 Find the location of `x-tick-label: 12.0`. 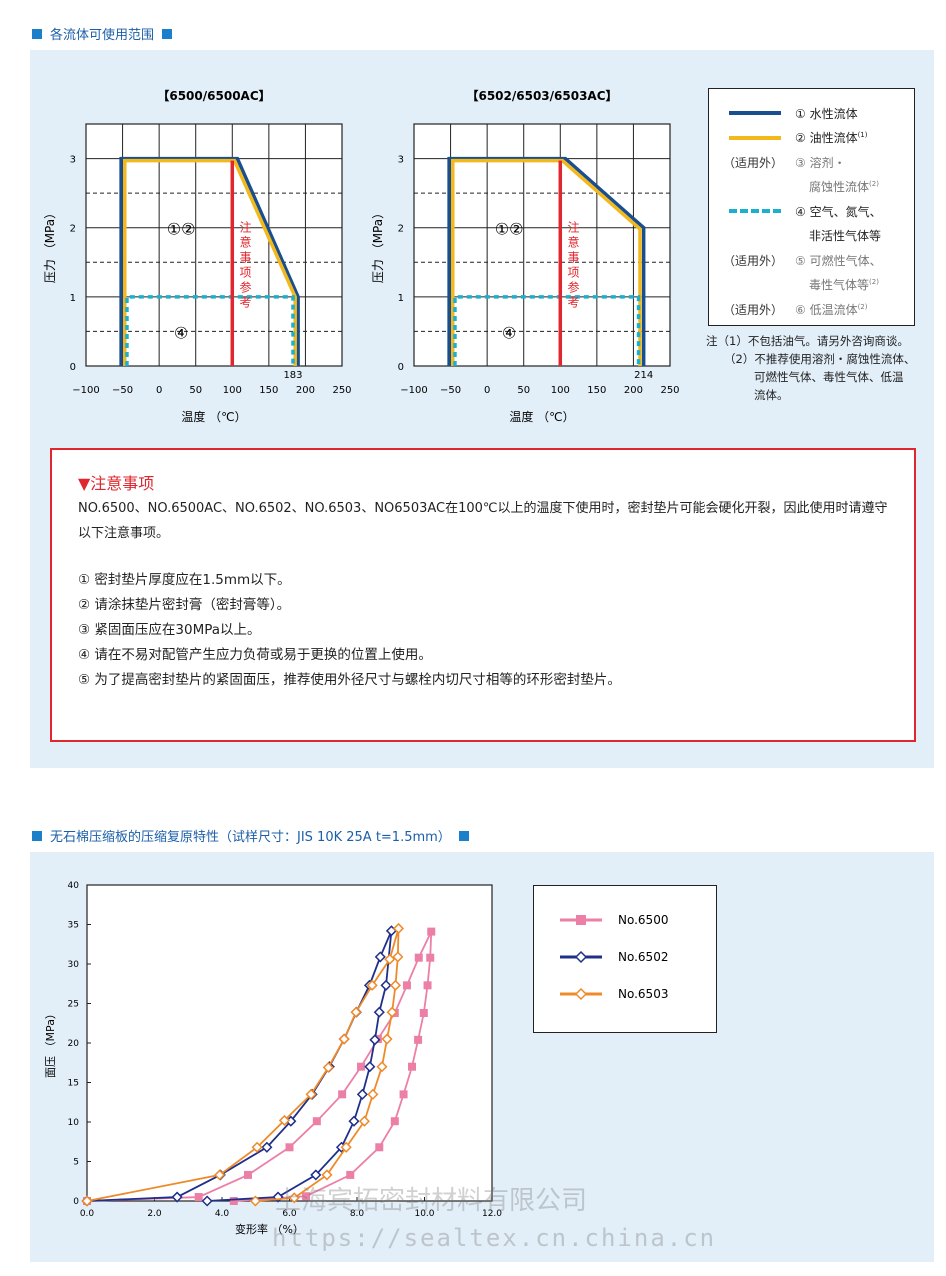

x-tick-label: 12.0 is located at coordinates (492, 1214).